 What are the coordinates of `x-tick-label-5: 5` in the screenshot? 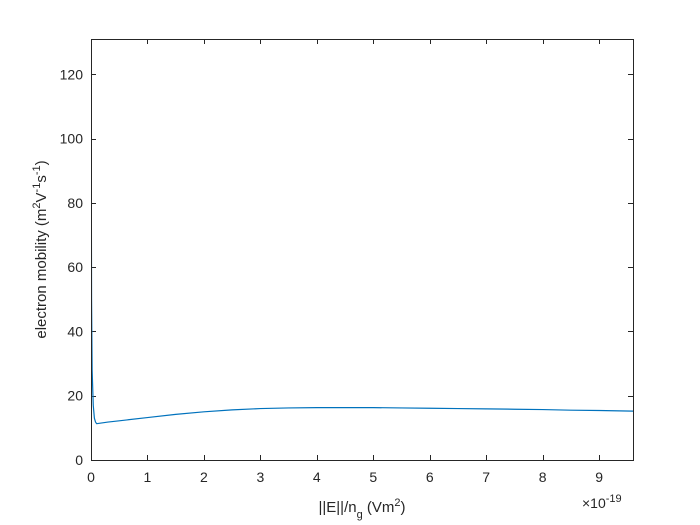 It's located at (373, 477).